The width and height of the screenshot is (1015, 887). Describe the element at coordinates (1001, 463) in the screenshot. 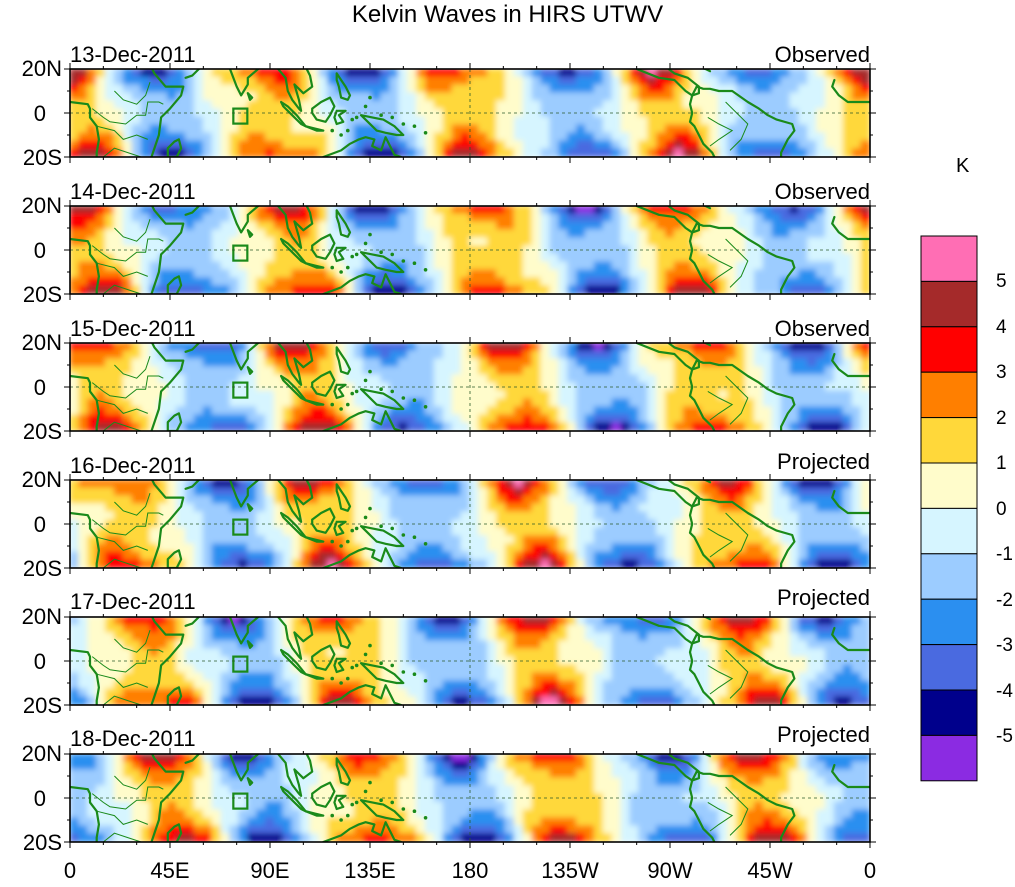

I see `colorbar-label: 1` at that location.